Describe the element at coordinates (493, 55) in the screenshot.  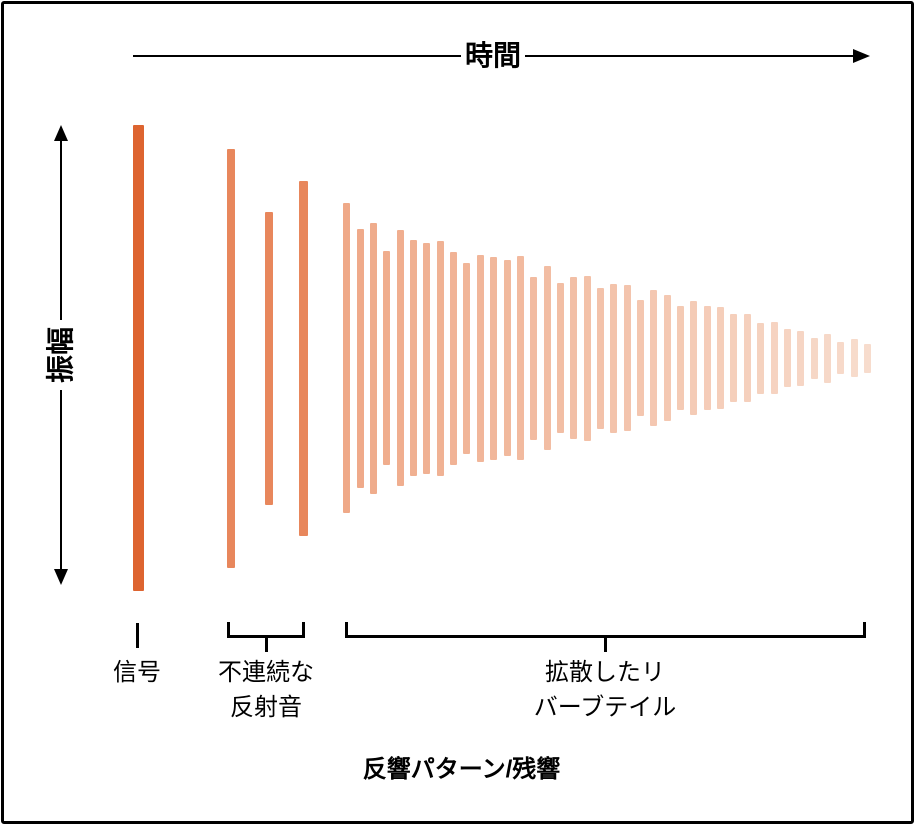
I see `time-axis-label: 時間` at that location.